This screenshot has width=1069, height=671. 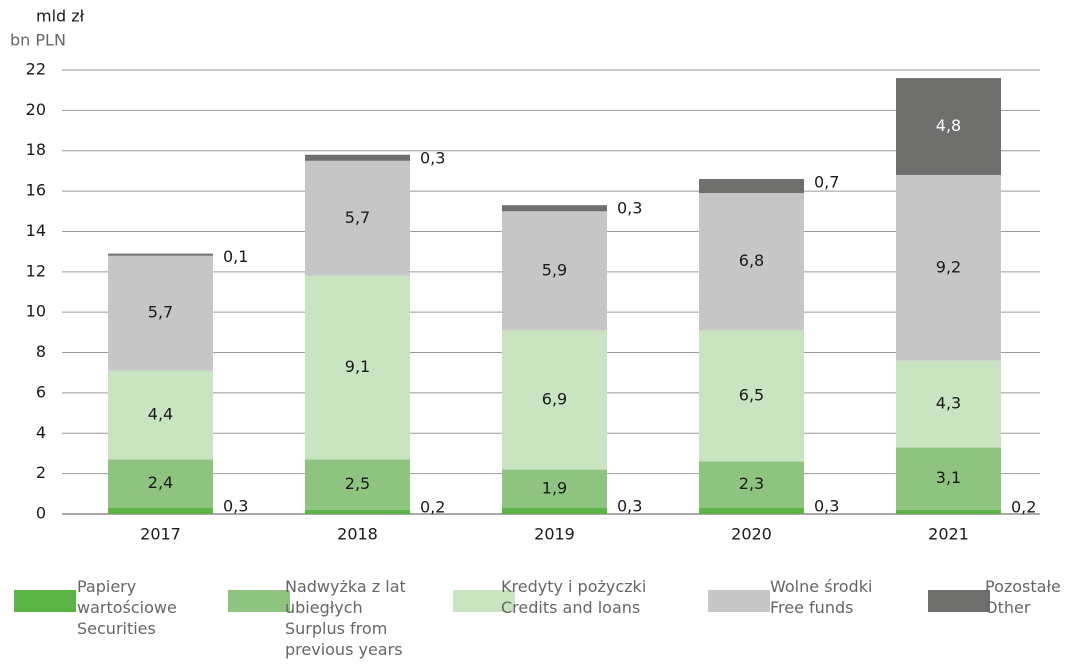 I want to click on legend-text: Securities, so click(x=116, y=628).